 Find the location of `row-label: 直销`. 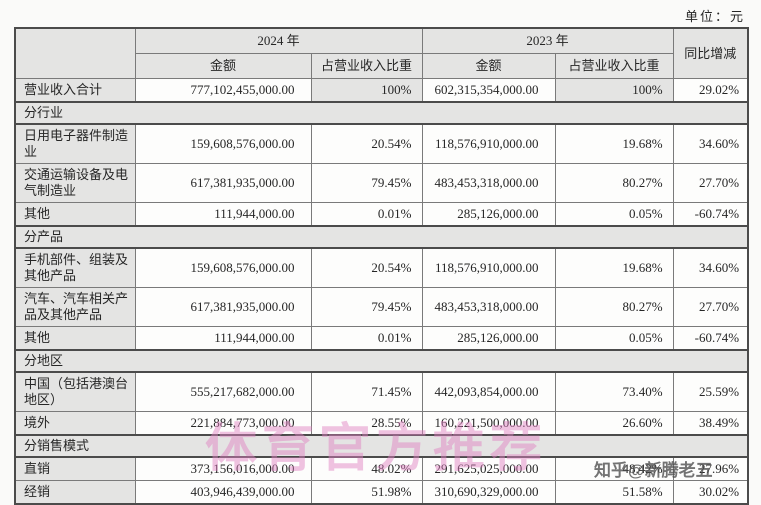

row-label: 直销 is located at coordinates (75, 468).